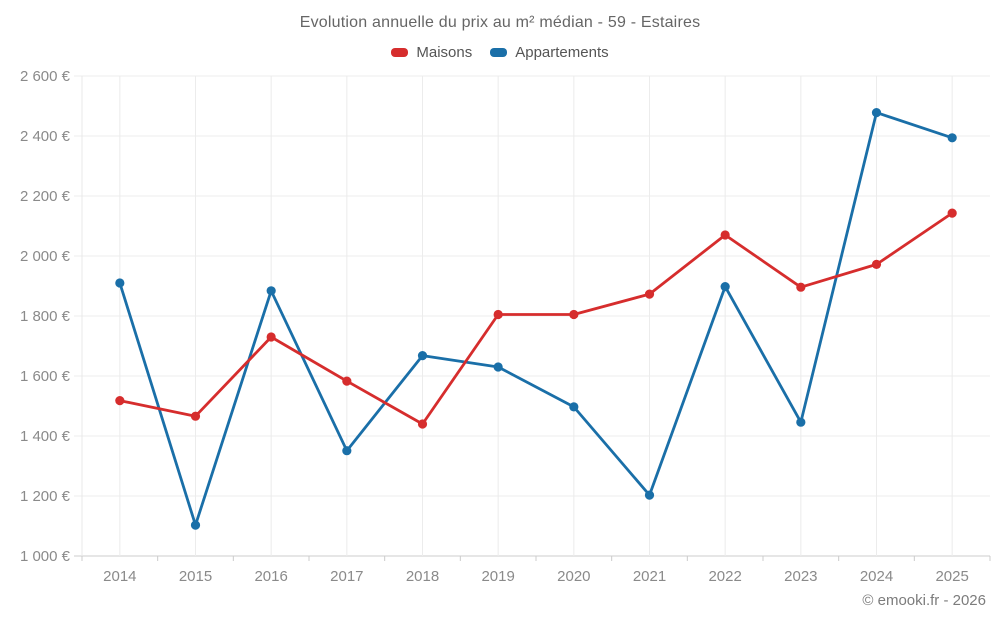 This screenshot has width=1000, height=625. Describe the element at coordinates (346, 576) in the screenshot. I see `x-axis-tick-label: 2017` at that location.